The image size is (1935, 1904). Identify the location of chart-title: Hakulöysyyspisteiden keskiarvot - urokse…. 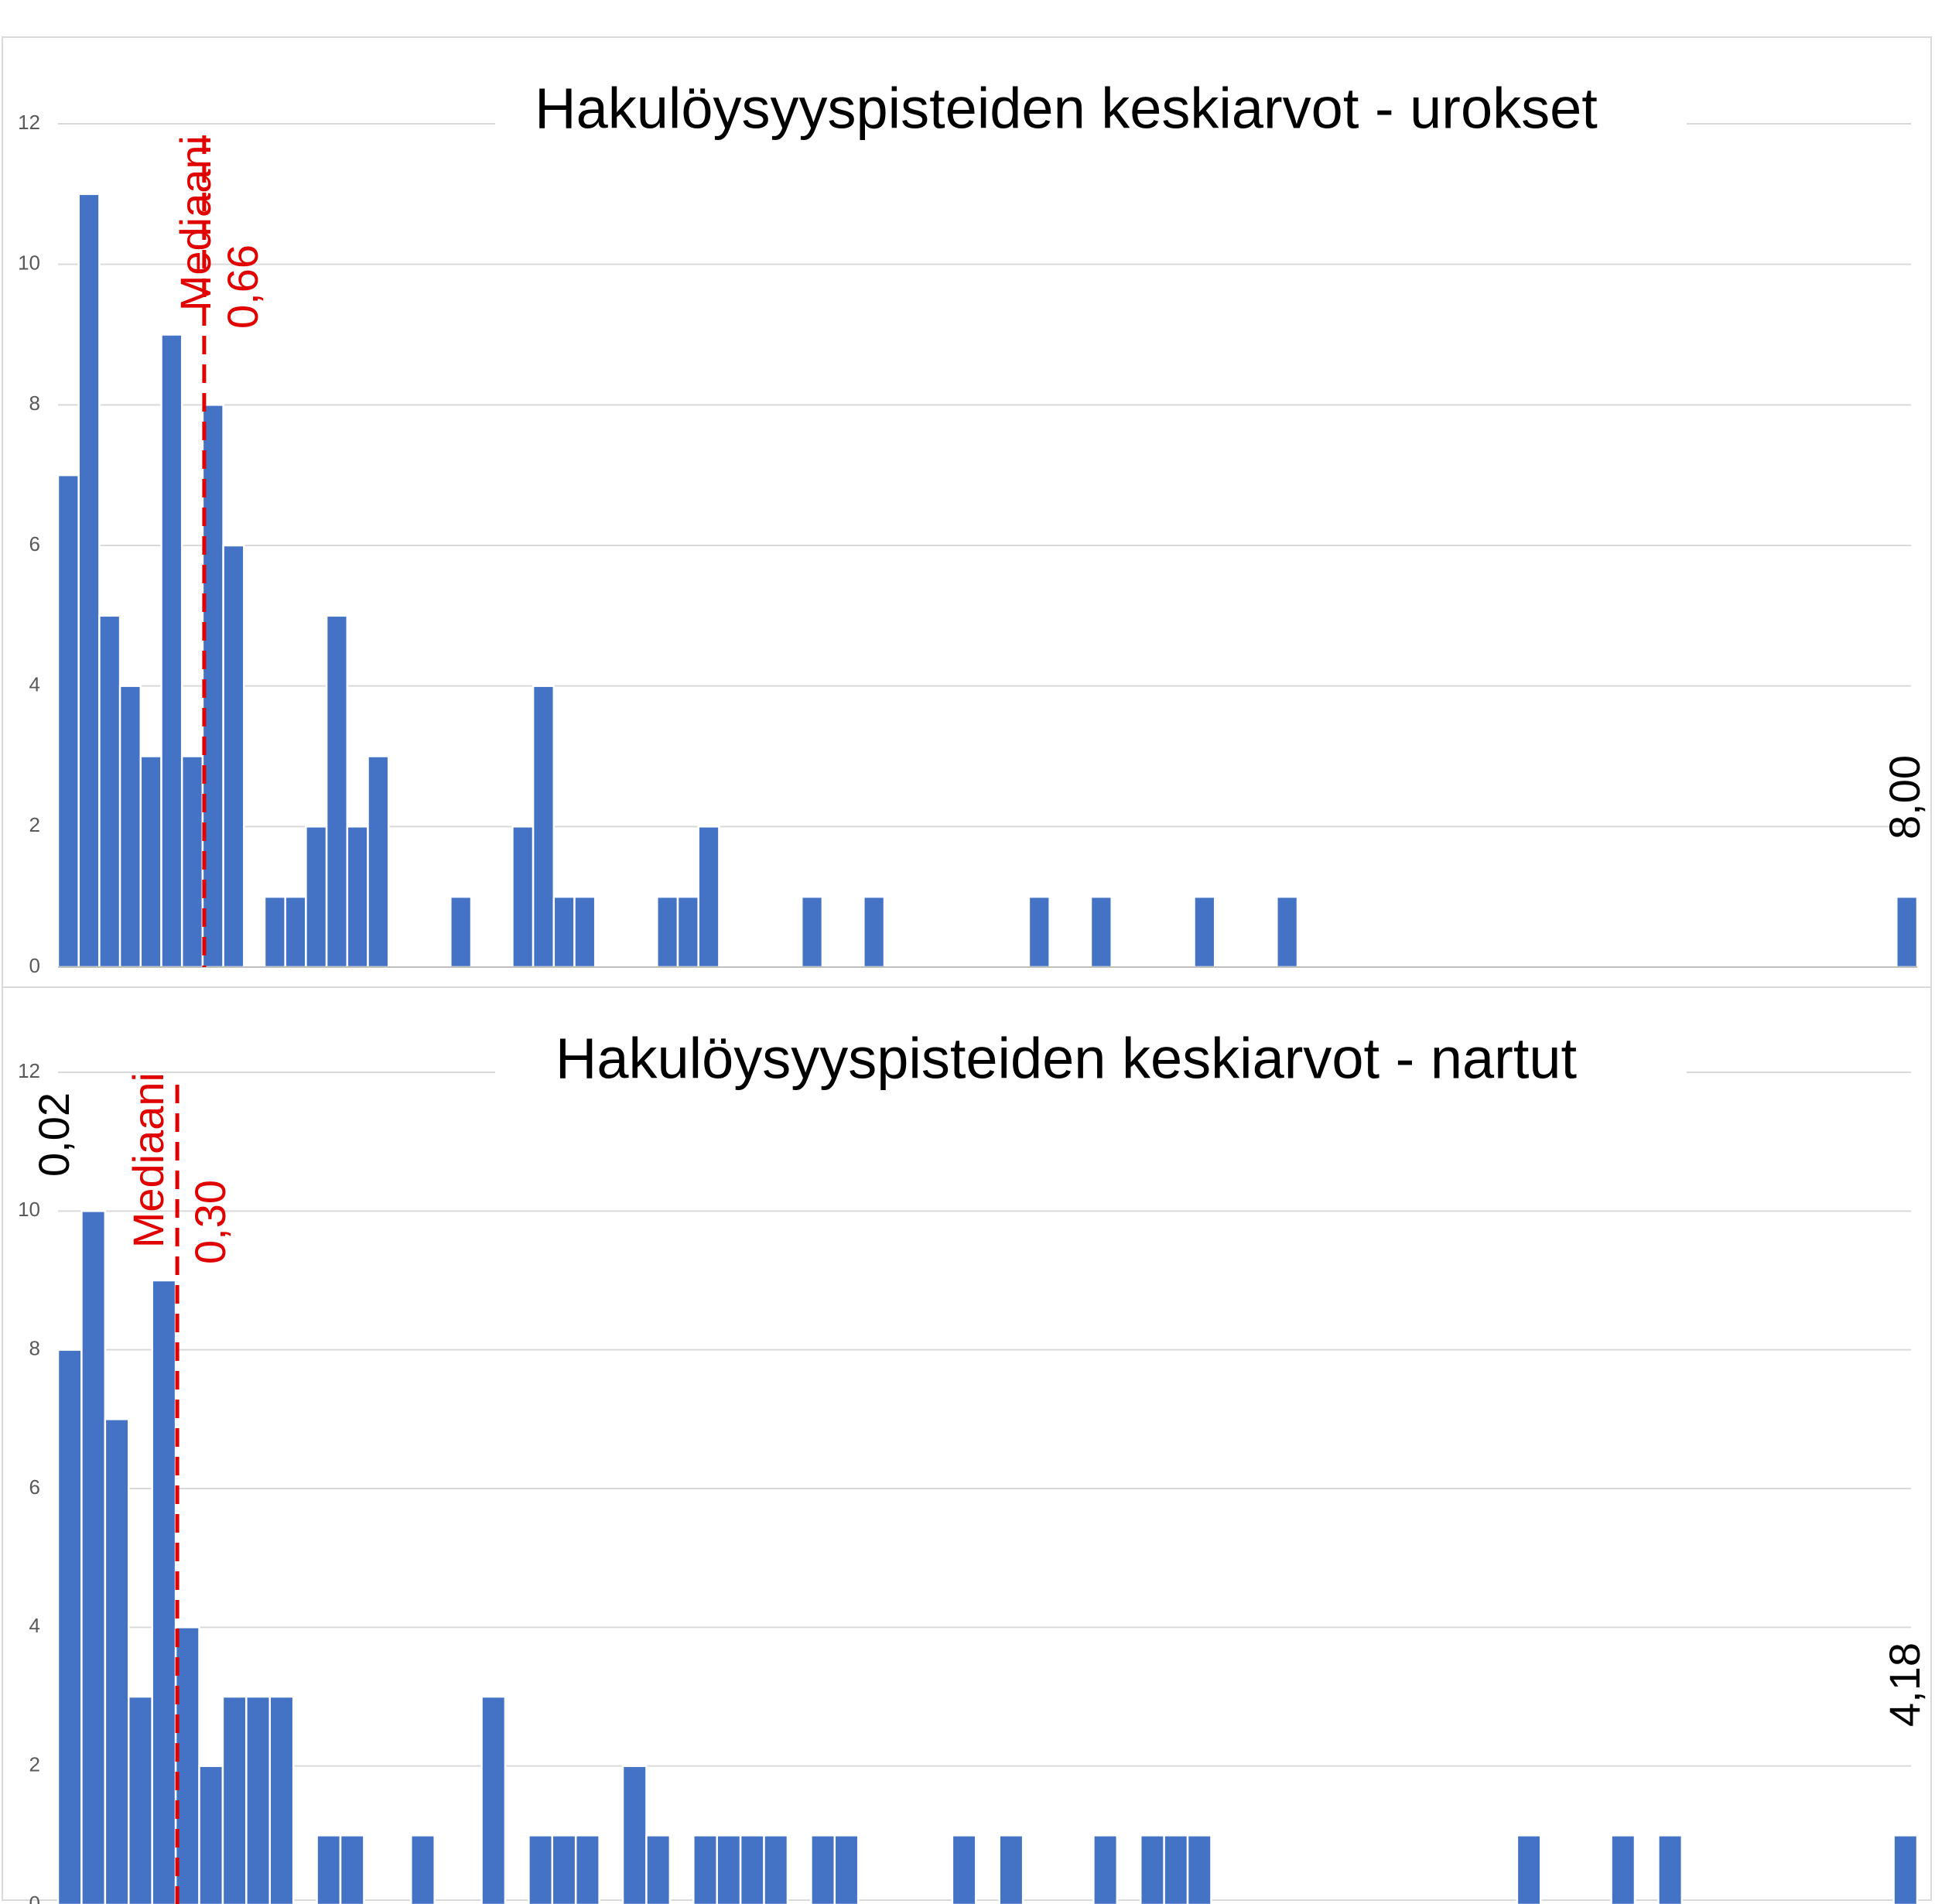
(1066, 109).